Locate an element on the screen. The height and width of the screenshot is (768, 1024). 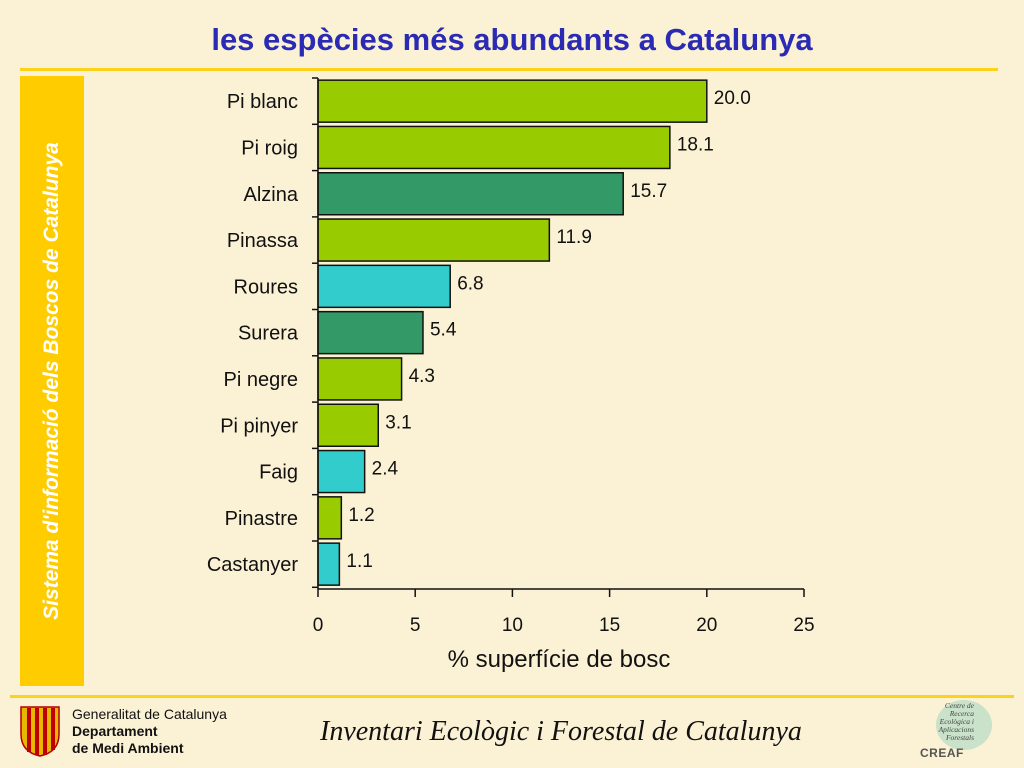
x-tick-label: 25 is located at coordinates (803, 625).